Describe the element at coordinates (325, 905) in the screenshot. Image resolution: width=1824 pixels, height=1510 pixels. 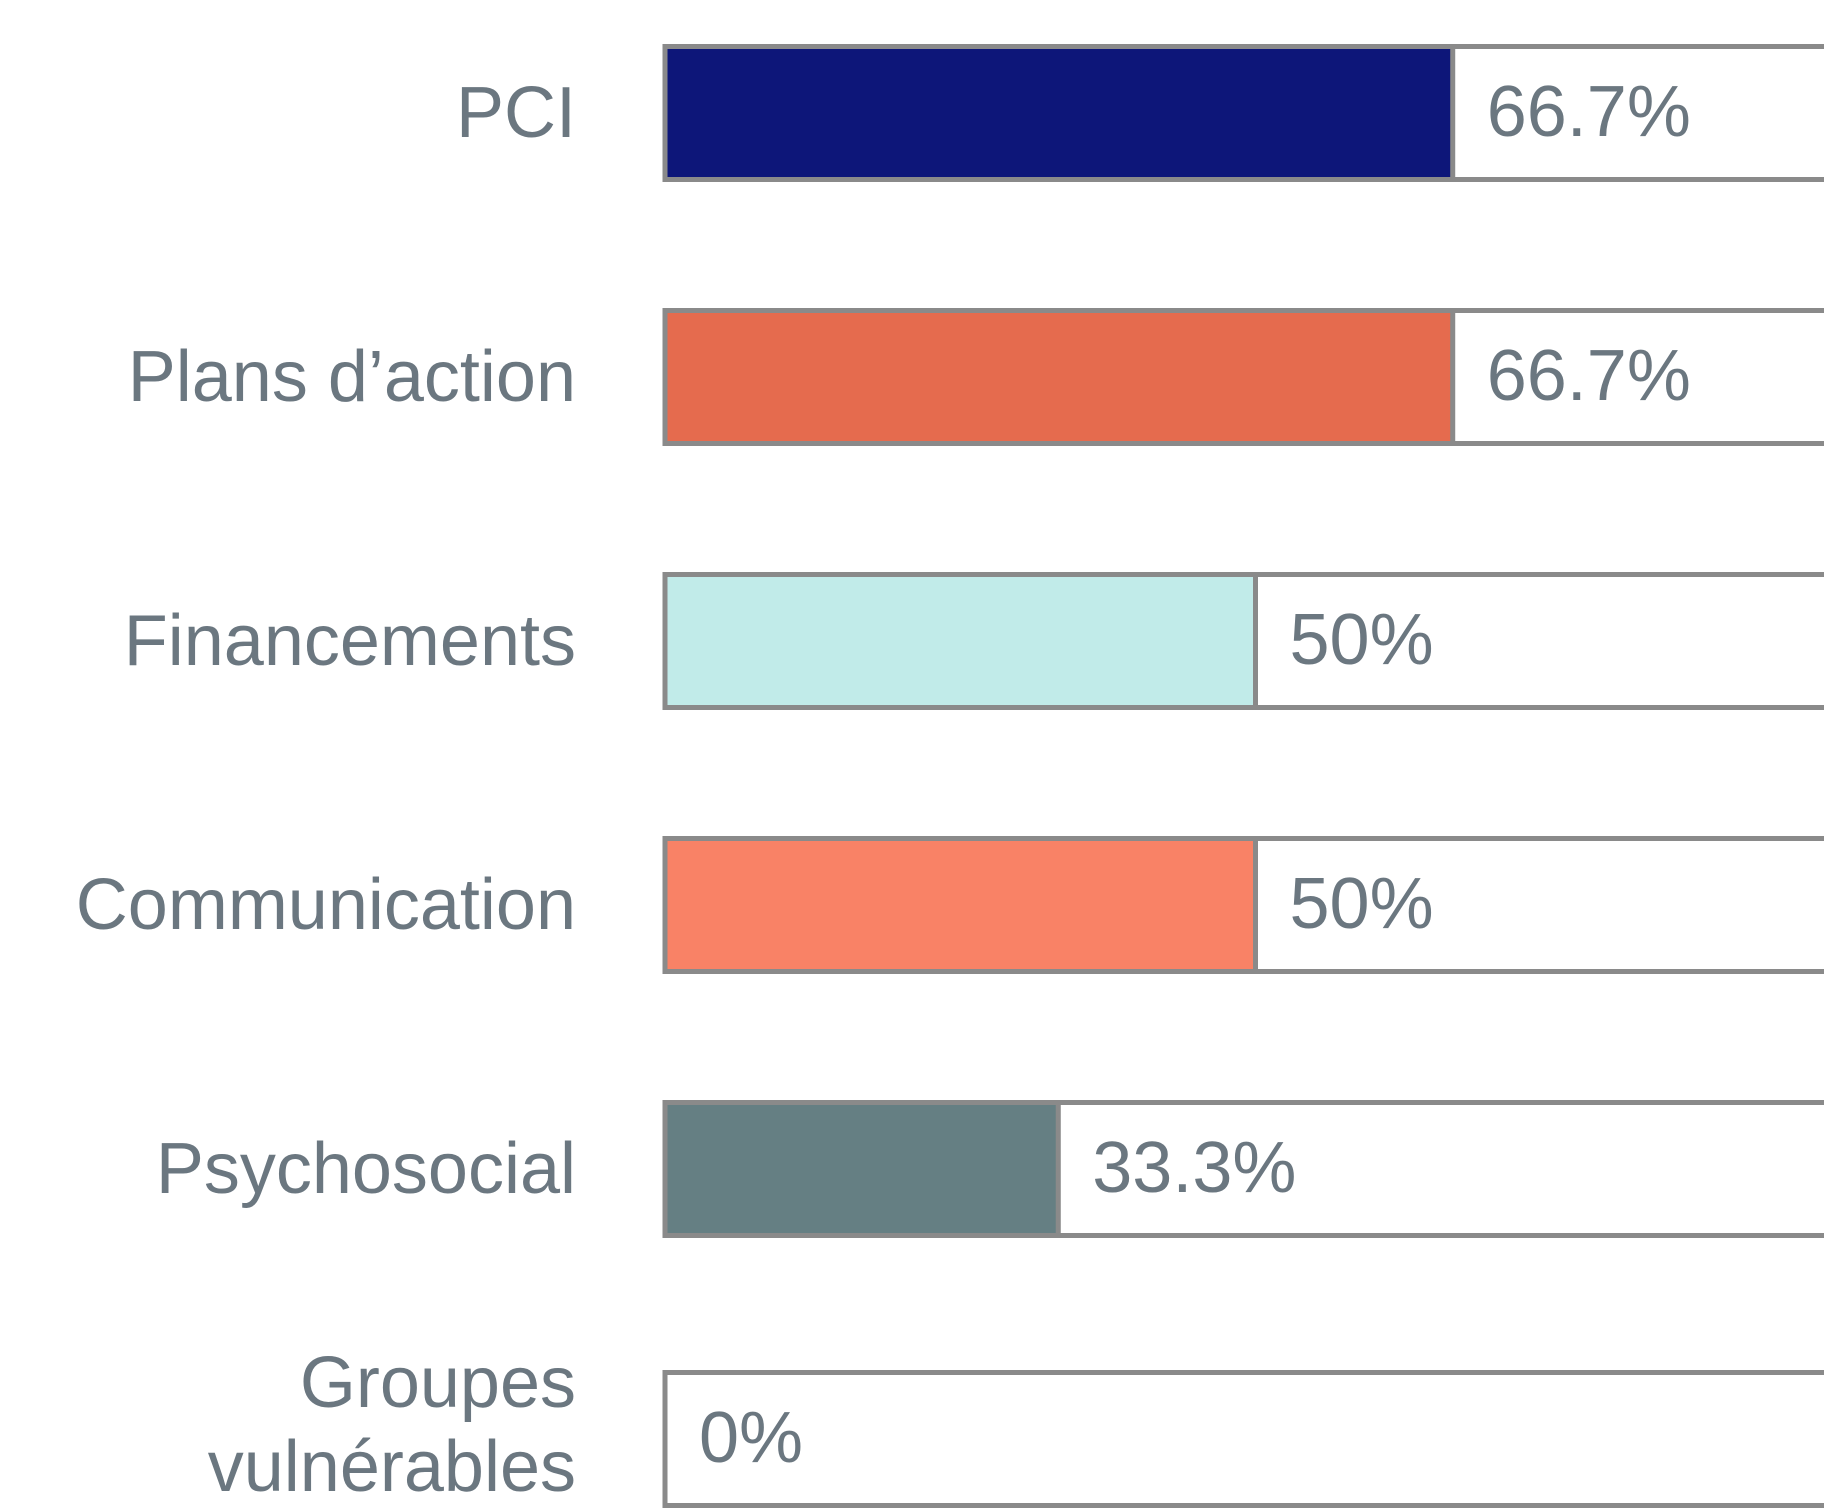
I see `category-label: Communication` at that location.